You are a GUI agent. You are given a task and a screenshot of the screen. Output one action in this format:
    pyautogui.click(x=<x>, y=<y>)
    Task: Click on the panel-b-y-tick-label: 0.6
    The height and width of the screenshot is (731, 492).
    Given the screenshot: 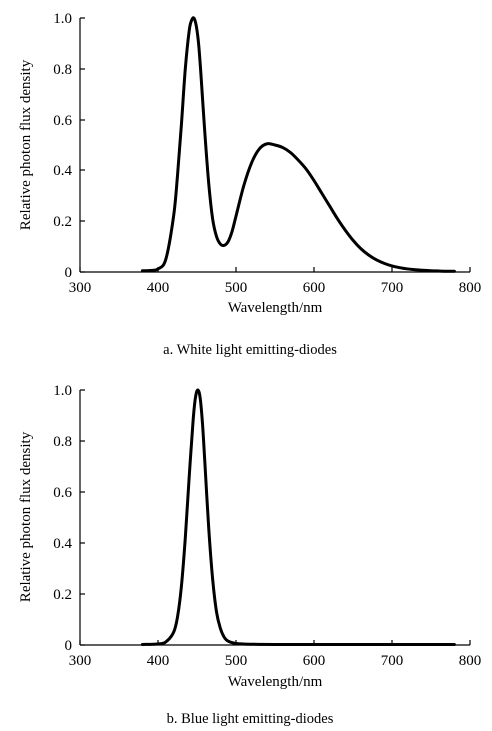 What is the action you would take?
    pyautogui.click(x=62, y=493)
    